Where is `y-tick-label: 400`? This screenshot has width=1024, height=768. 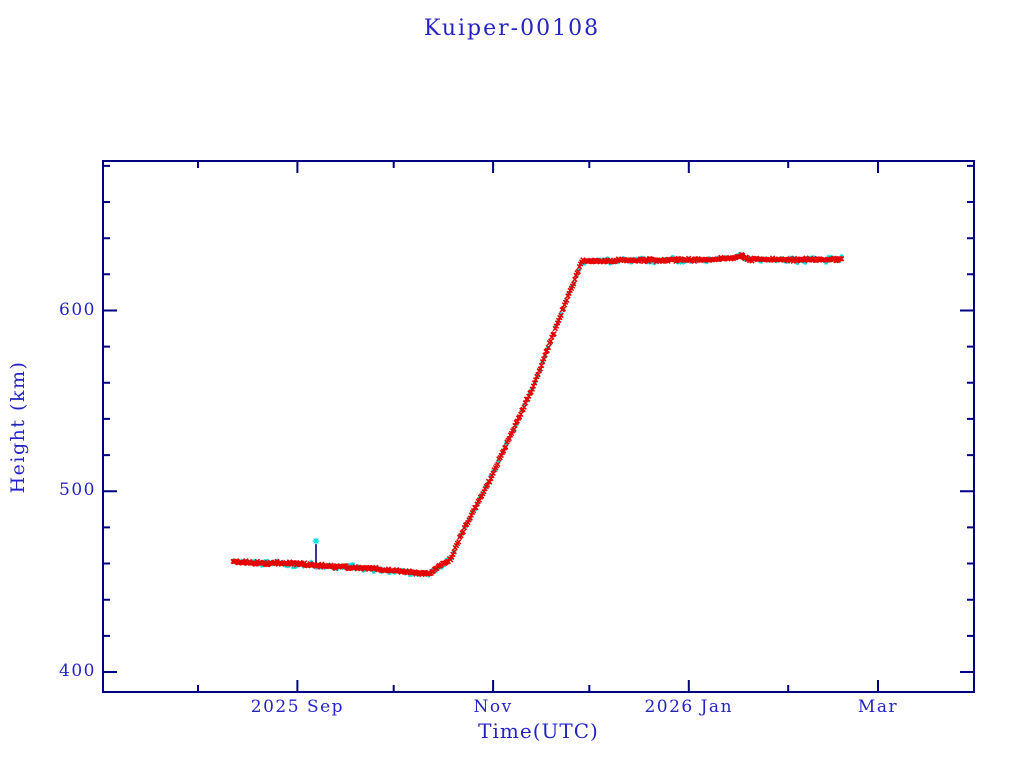
y-tick-label: 400 is located at coordinates (77, 671).